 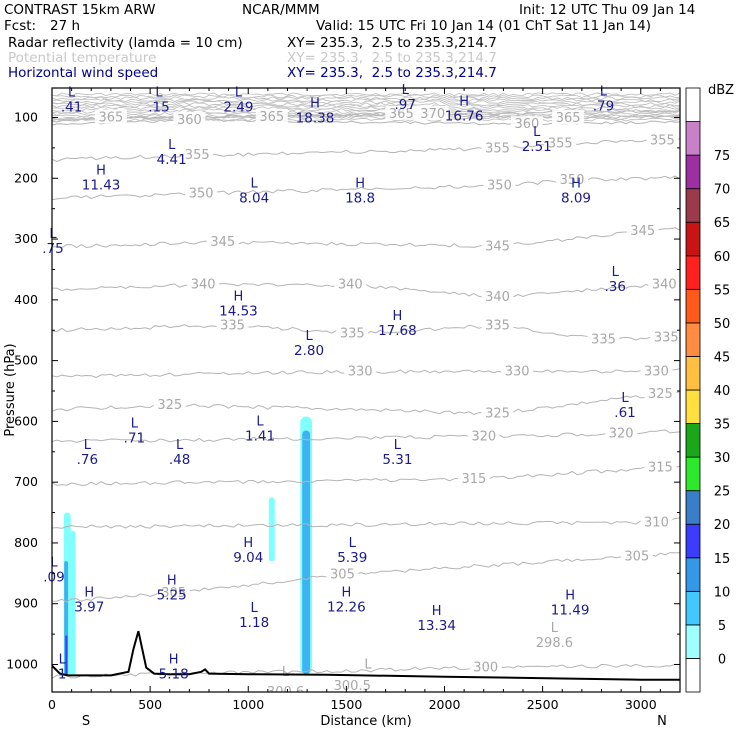 I want to click on theta-label: 298.6, so click(x=554, y=643).